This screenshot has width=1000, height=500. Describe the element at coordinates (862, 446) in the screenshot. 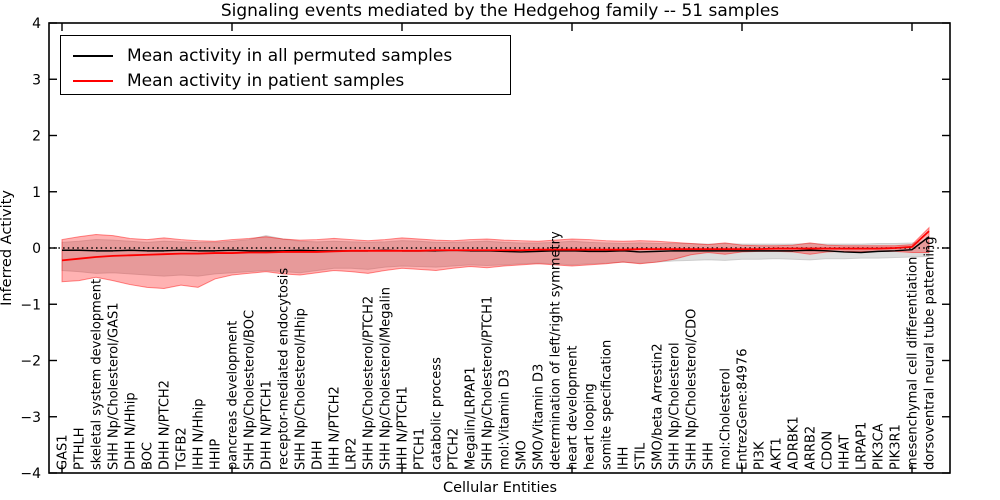

I see `category-label: LRPAP1` at that location.